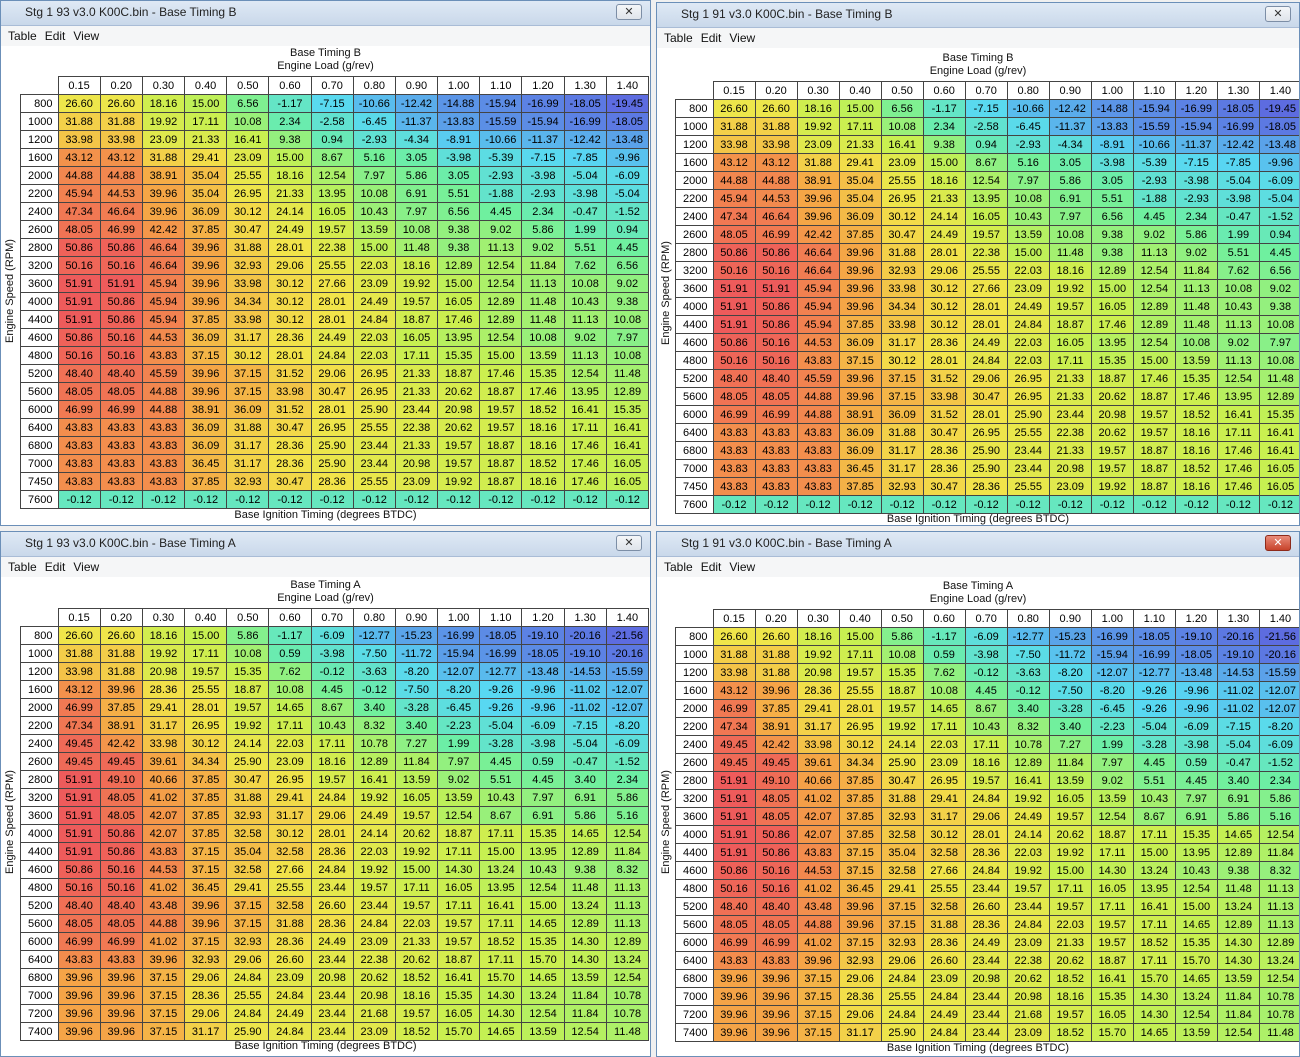 This screenshot has height=1057, width=1300. Describe the element at coordinates (248, 671) in the screenshot. I see `table-cell: 15.35` at that location.